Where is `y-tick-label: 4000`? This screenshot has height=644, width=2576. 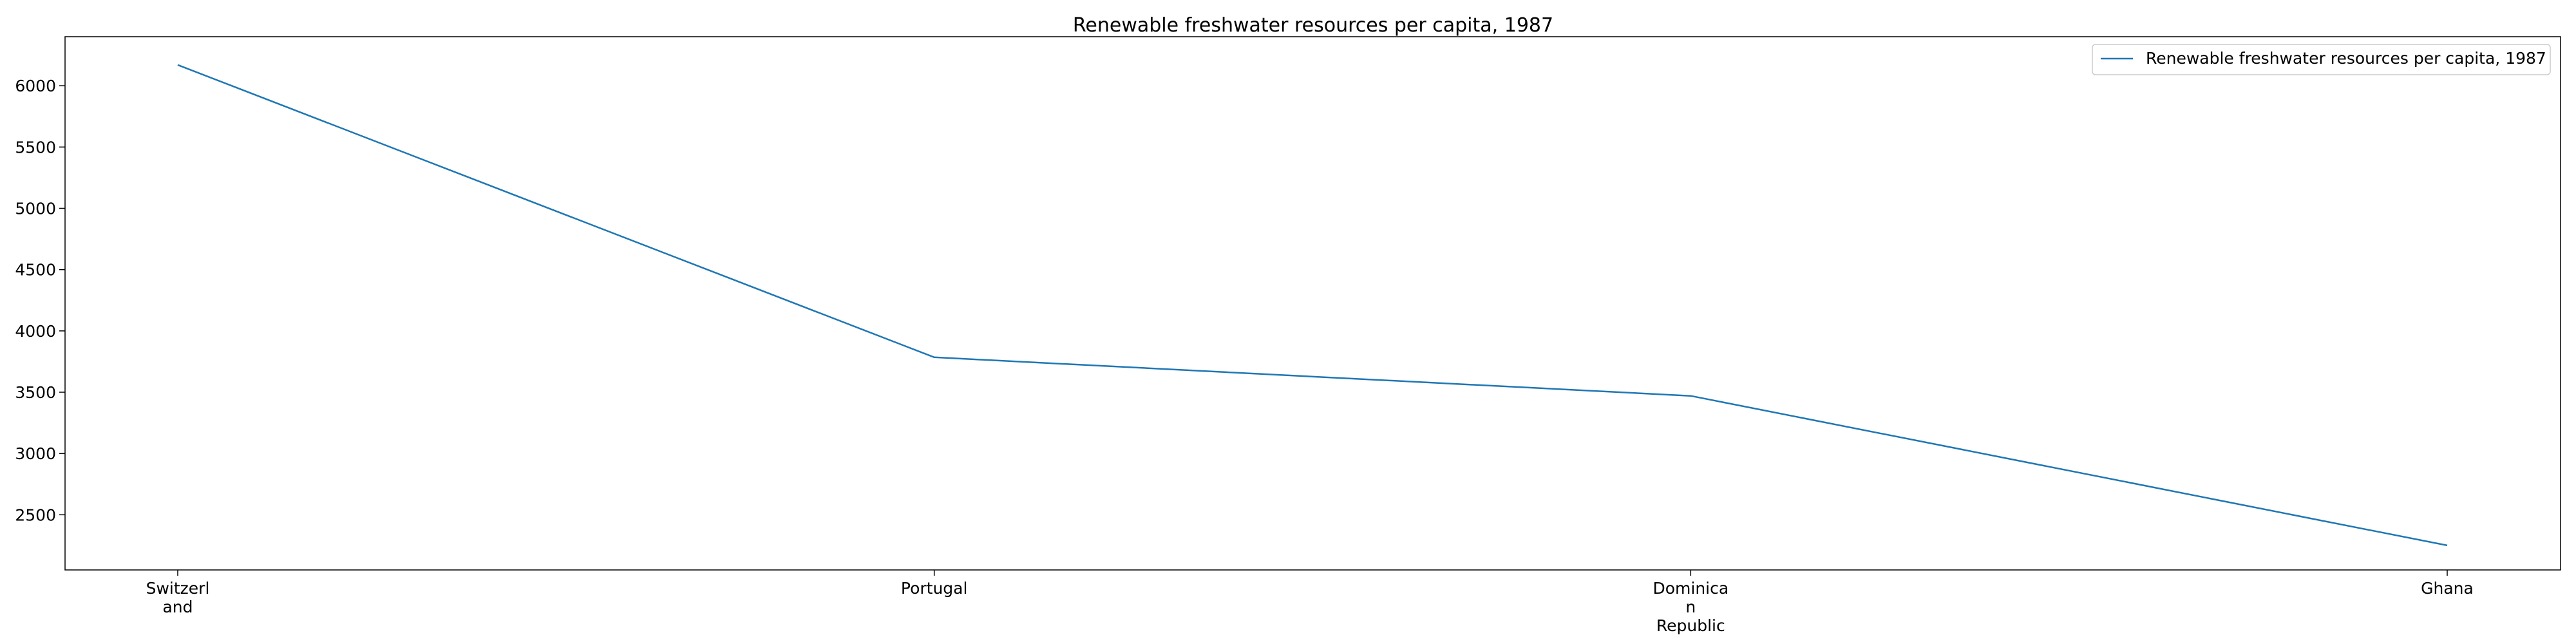 y-tick-label: 4000 is located at coordinates (36, 332).